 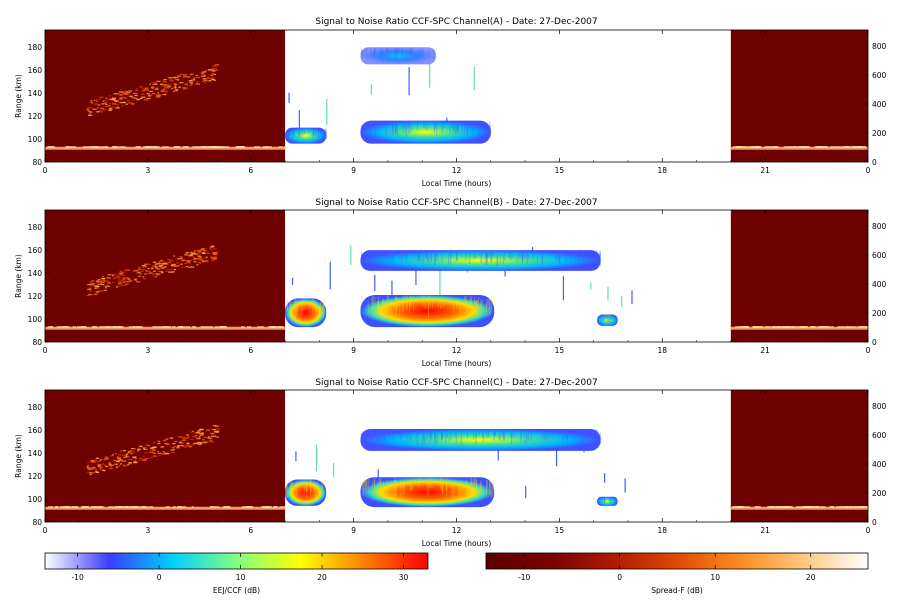 I want to click on colorbar-tick-label: 10, so click(x=715, y=577).